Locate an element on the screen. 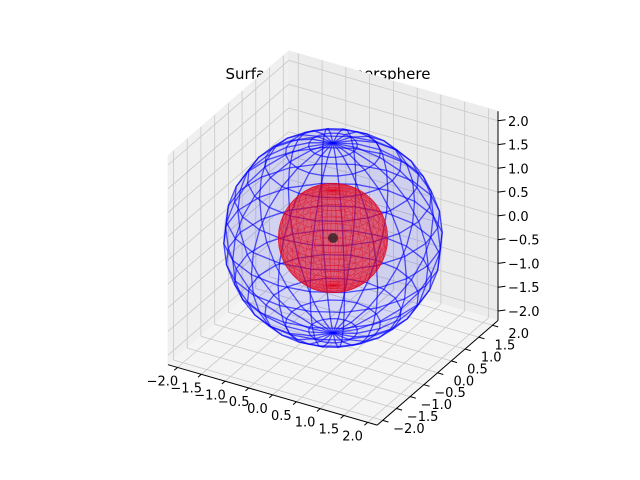  y-tick-label: 0.0 is located at coordinates (463, 381).